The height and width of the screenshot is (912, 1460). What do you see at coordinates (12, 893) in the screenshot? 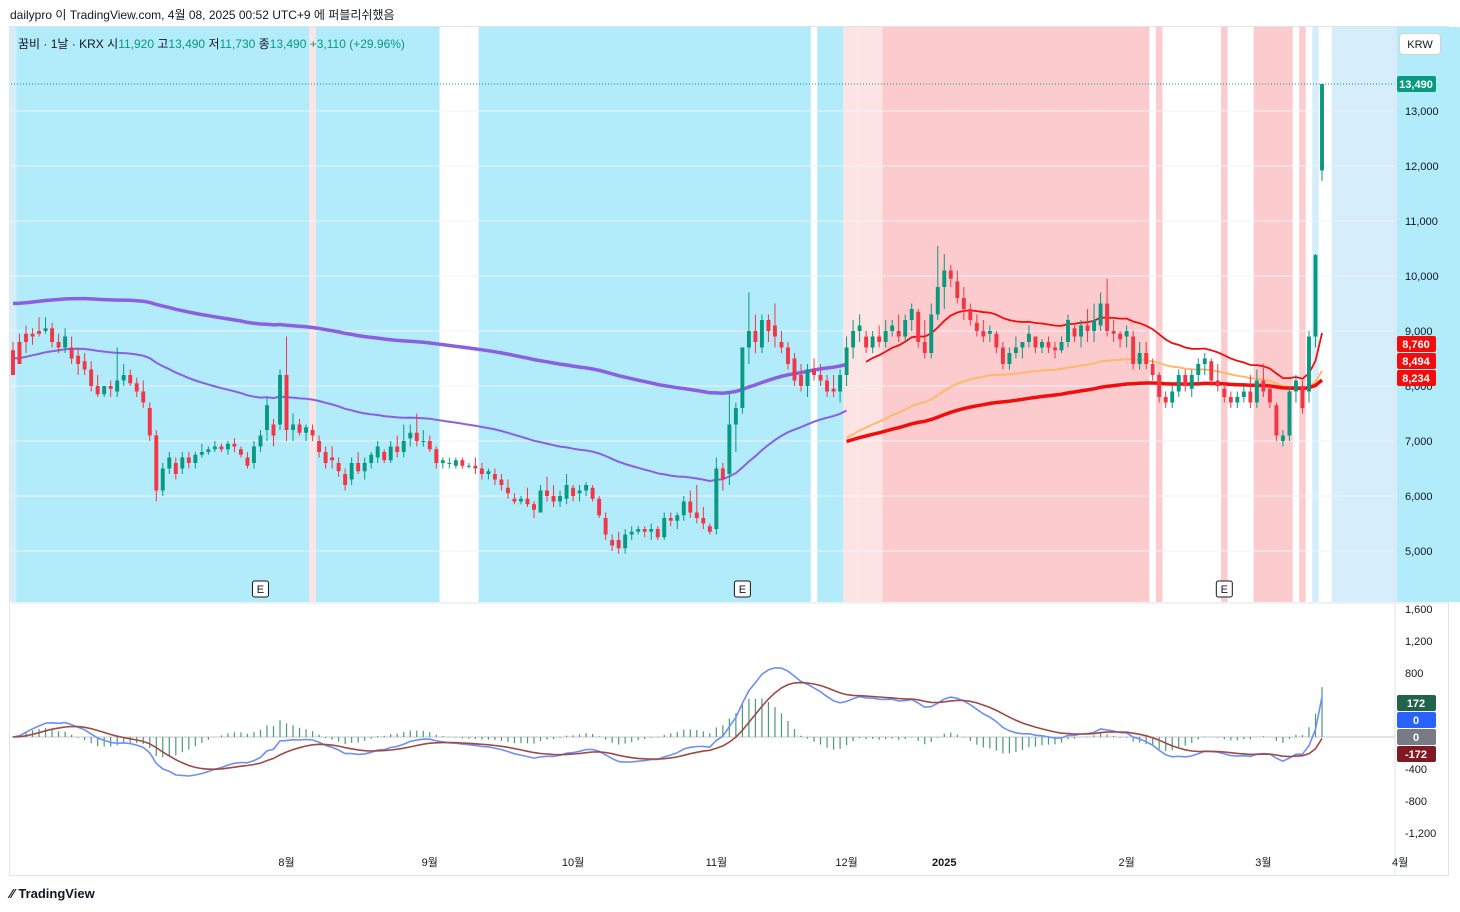
I see `tradingview-logo-icon: ⁄∕` at bounding box center [12, 893].